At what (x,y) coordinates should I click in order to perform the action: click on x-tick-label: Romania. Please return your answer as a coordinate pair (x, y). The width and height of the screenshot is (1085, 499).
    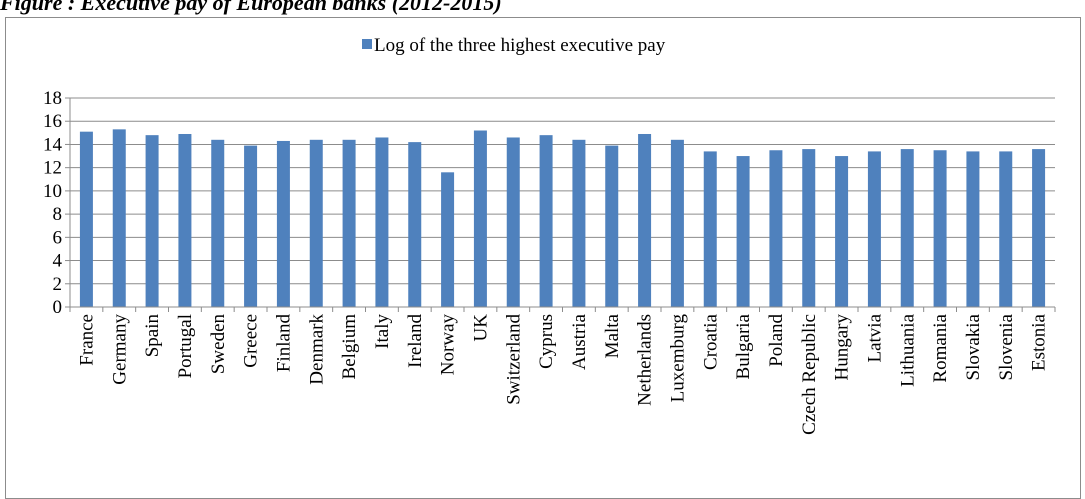
    Looking at the image, I should click on (940, 347).